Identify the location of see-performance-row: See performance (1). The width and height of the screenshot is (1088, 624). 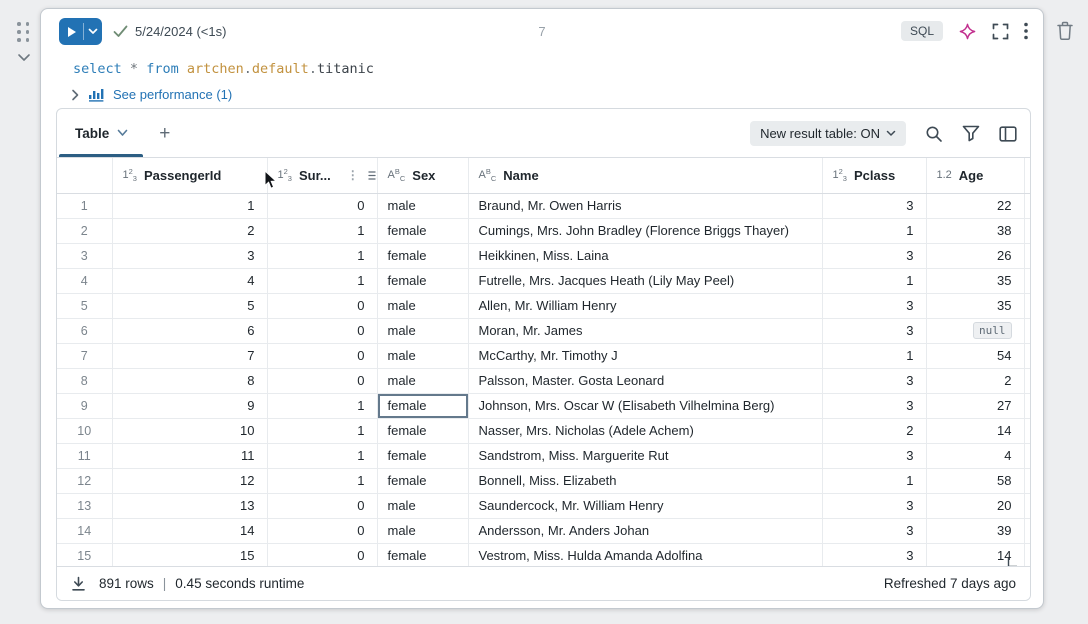
(151, 94).